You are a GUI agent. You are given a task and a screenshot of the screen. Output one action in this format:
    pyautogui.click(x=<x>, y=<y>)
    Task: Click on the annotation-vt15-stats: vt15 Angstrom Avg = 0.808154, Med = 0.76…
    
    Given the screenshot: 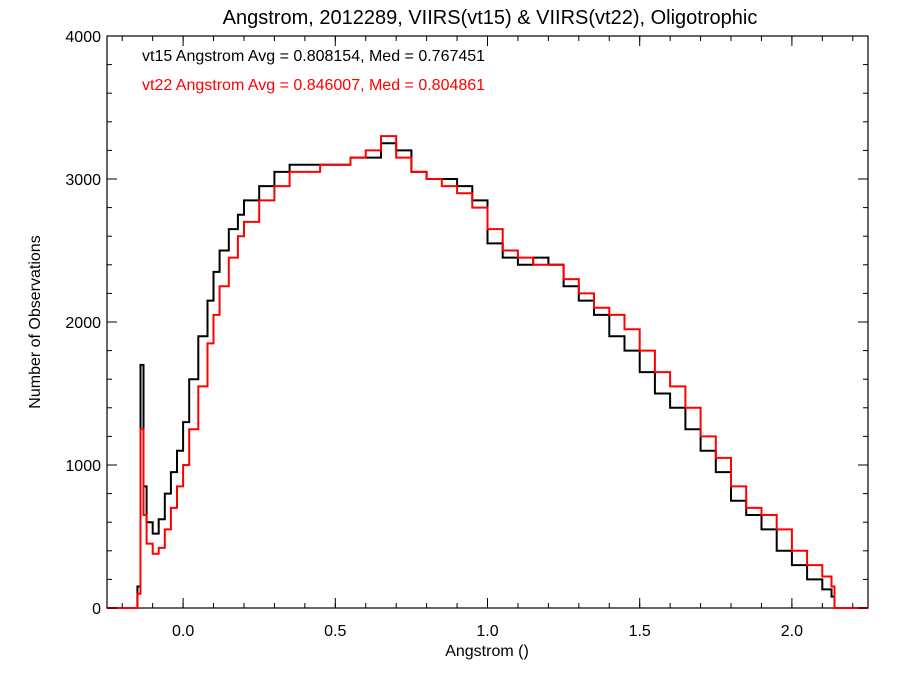 What is the action you would take?
    pyautogui.click(x=313, y=56)
    